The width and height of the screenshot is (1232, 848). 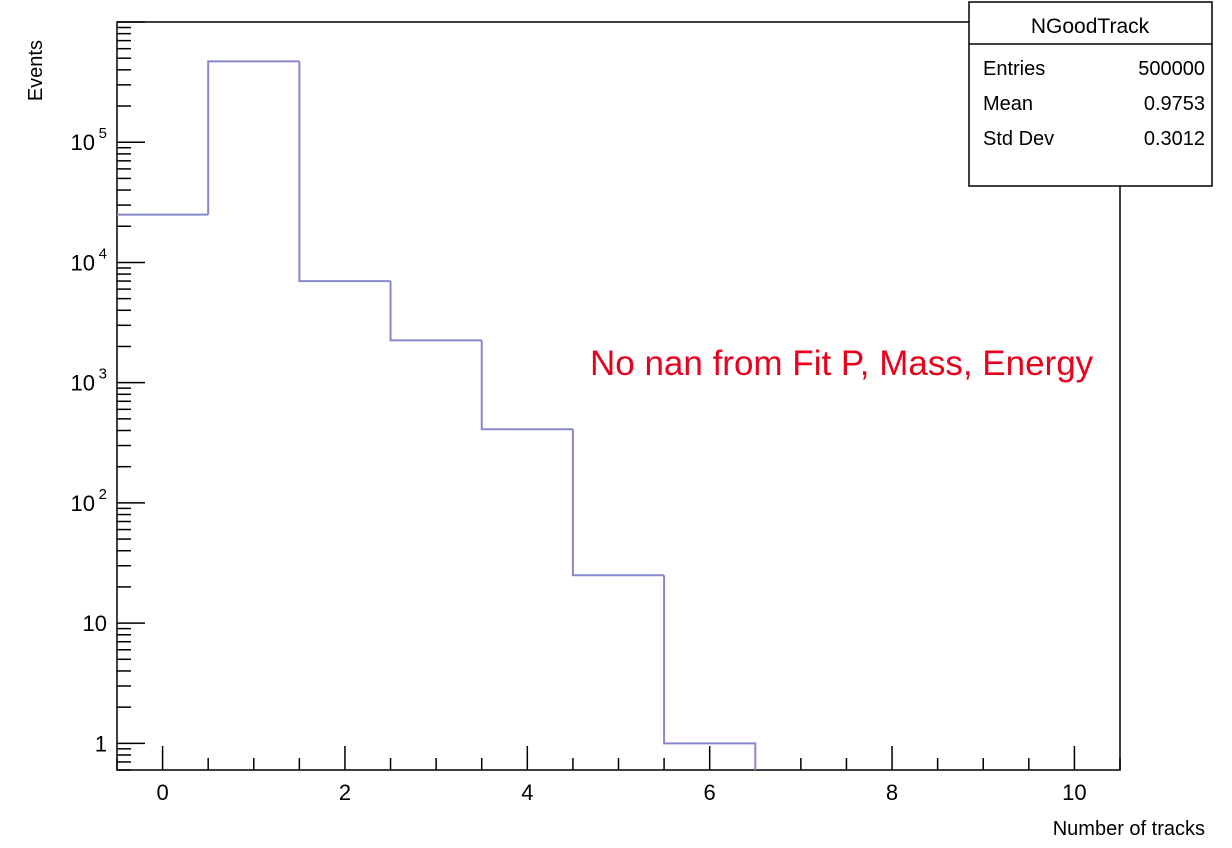 What do you see at coordinates (36, 70) in the screenshot?
I see `y-axis-title: Events` at bounding box center [36, 70].